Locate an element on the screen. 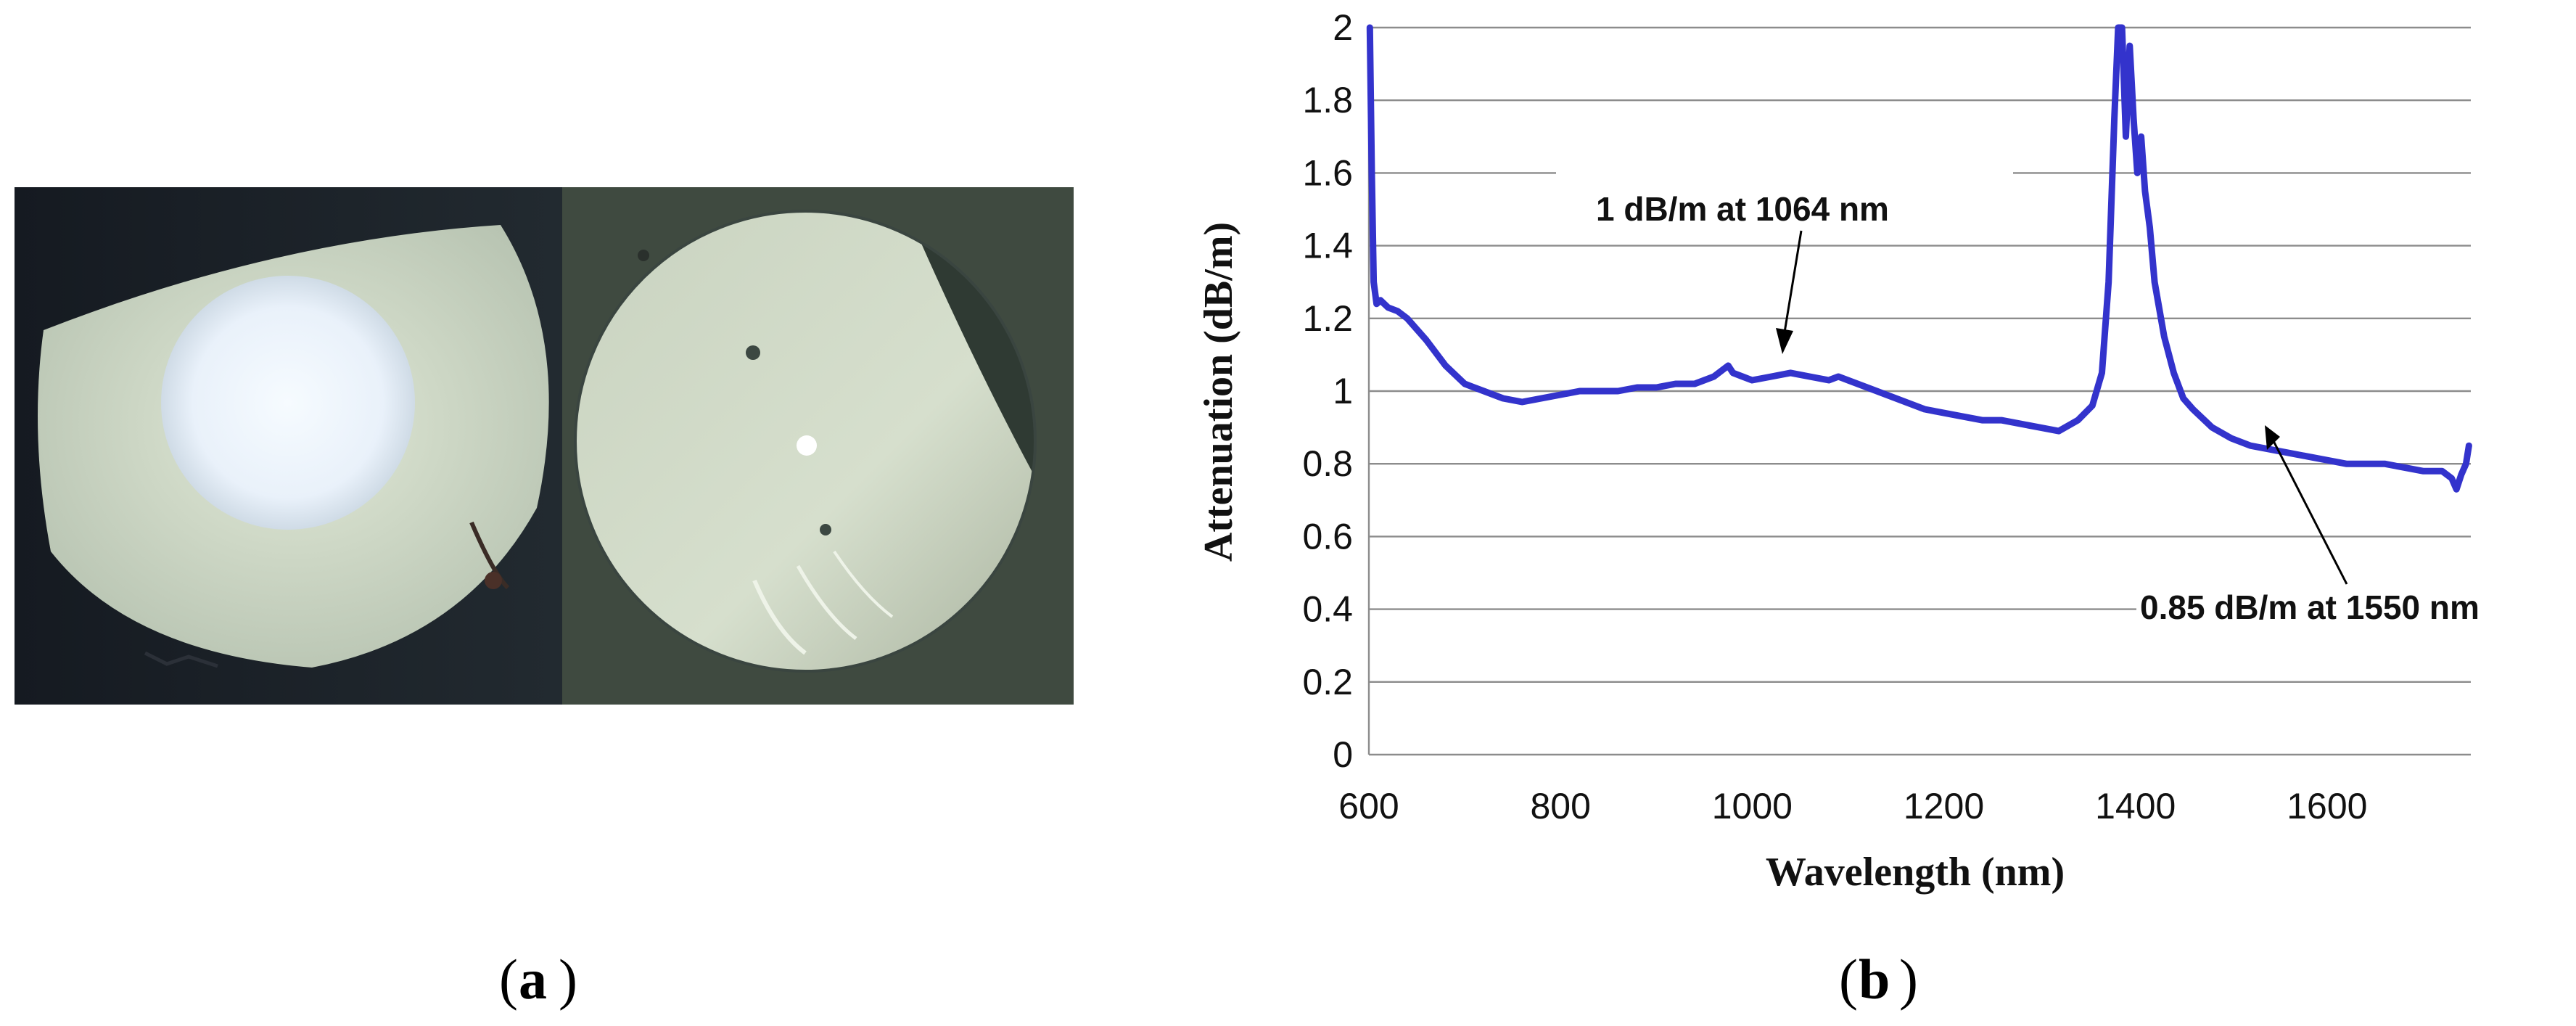 This screenshot has height=1026, width=2576. y-tick-label: 0.8 is located at coordinates (1327, 463).